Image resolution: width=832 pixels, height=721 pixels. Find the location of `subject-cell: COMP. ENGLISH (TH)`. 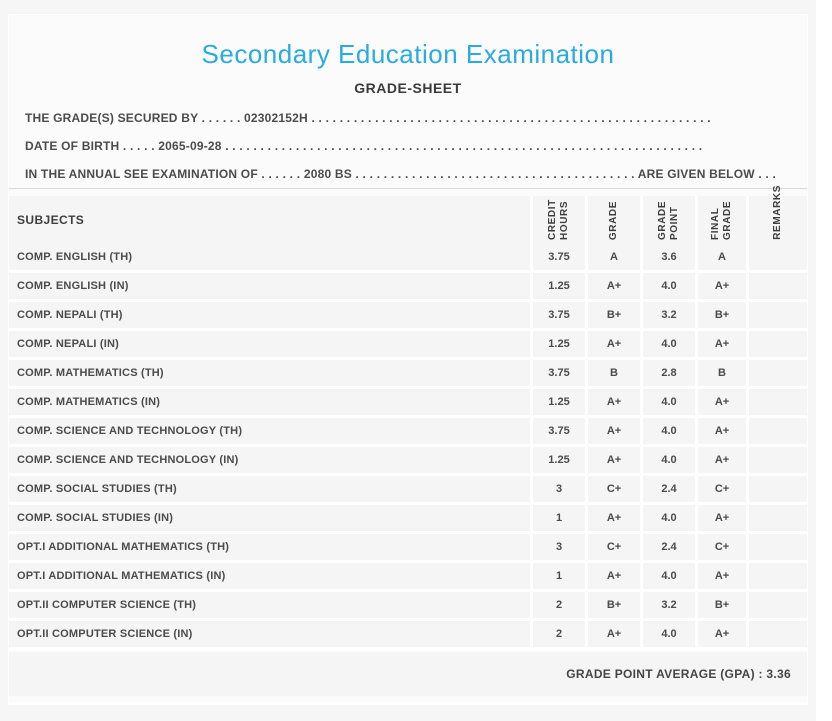

subject-cell: COMP. ENGLISH (TH) is located at coordinates (75, 257).